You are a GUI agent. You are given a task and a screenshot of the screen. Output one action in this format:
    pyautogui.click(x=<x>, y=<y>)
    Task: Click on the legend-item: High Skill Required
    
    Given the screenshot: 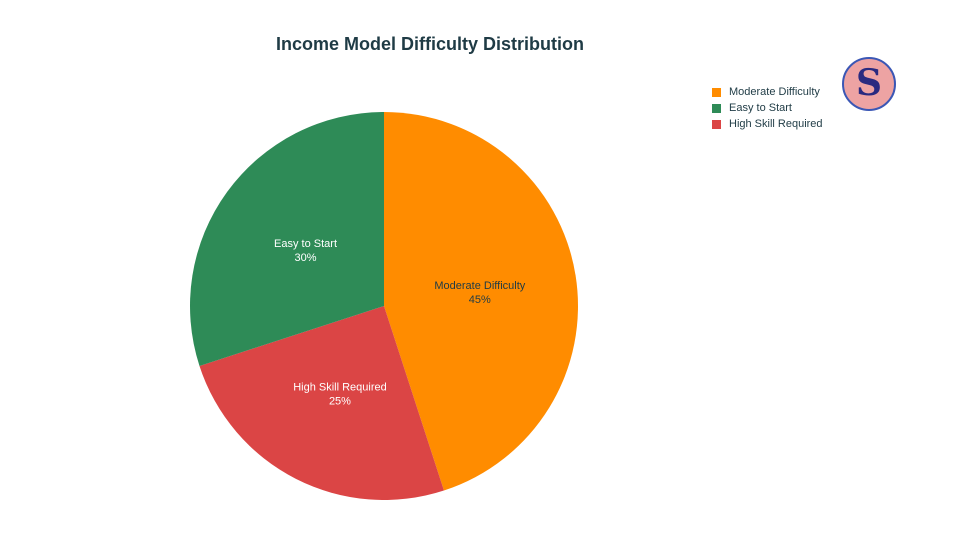 What is the action you would take?
    pyautogui.click(x=767, y=124)
    